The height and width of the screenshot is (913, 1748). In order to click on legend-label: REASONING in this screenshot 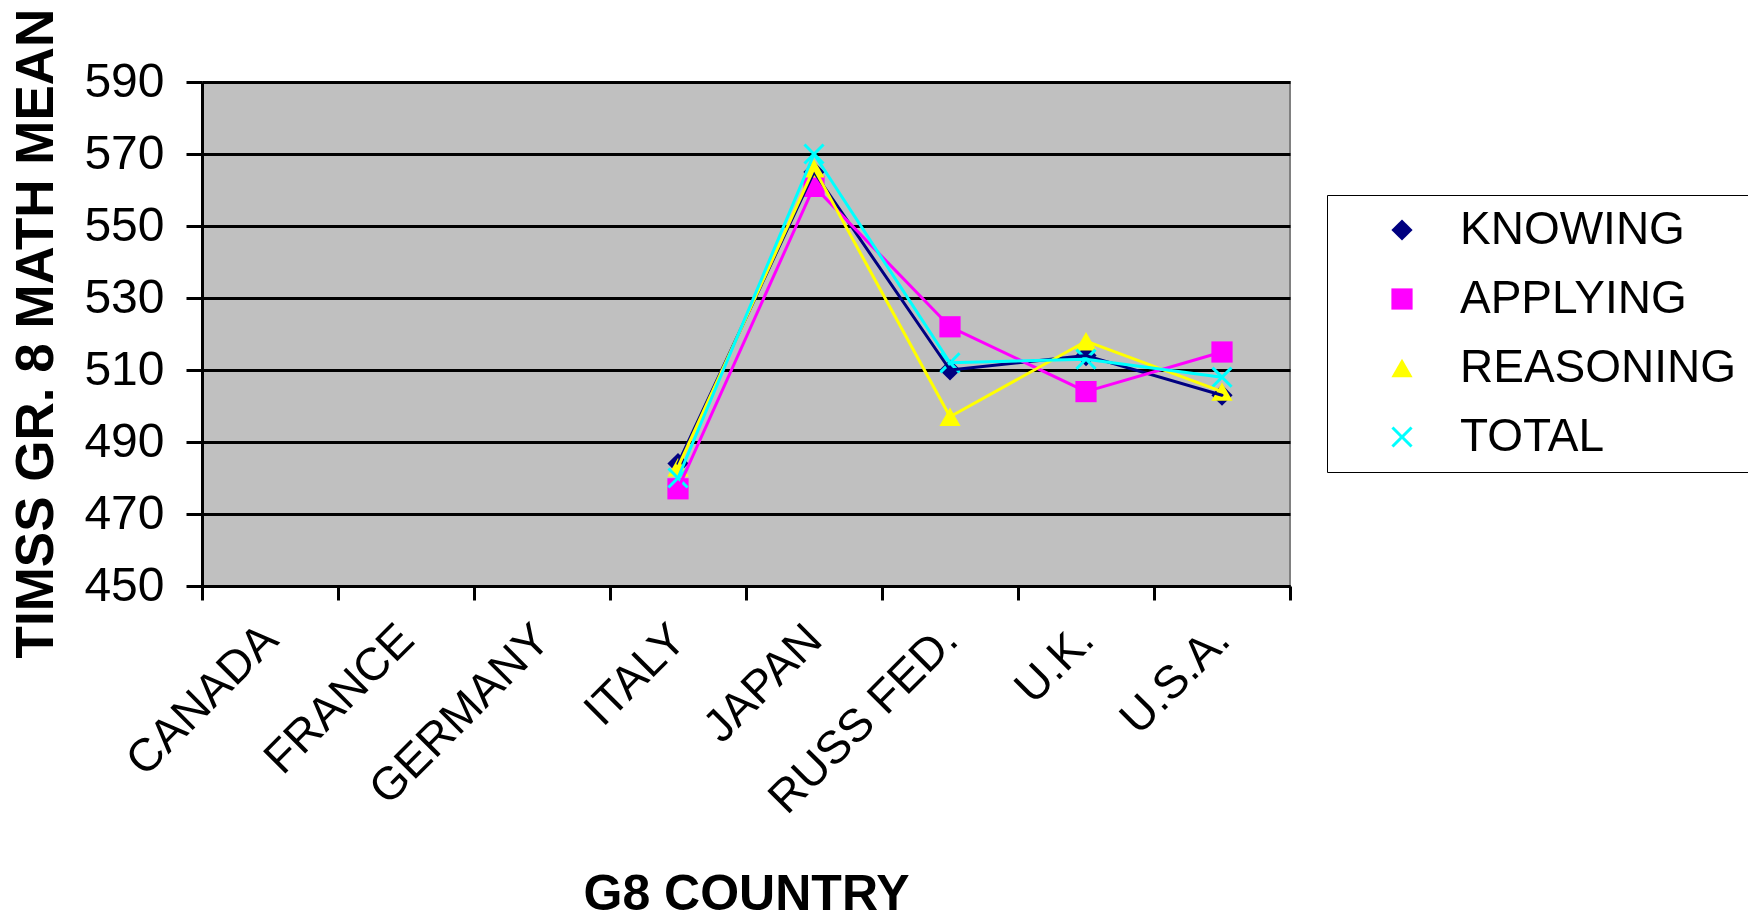, I will do `click(1598, 366)`.